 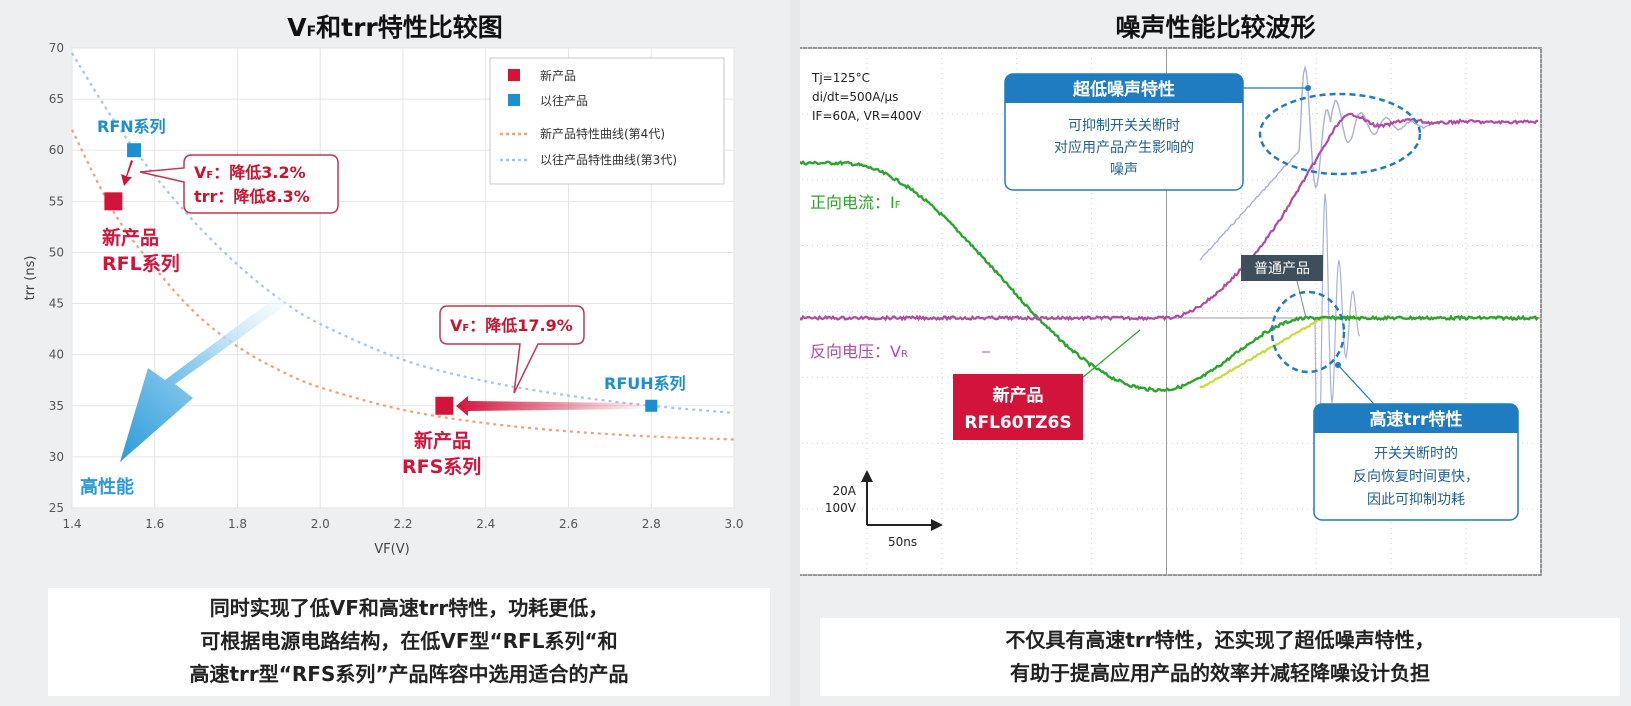 What do you see at coordinates (1018, 395) in the screenshot?
I see `svg-text: 新产品` at bounding box center [1018, 395].